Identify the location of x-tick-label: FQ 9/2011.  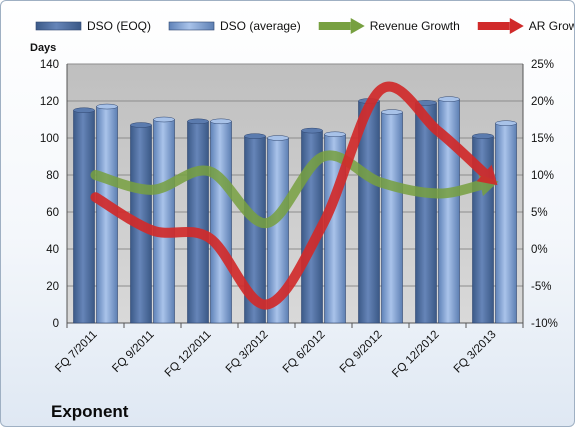
(133, 352).